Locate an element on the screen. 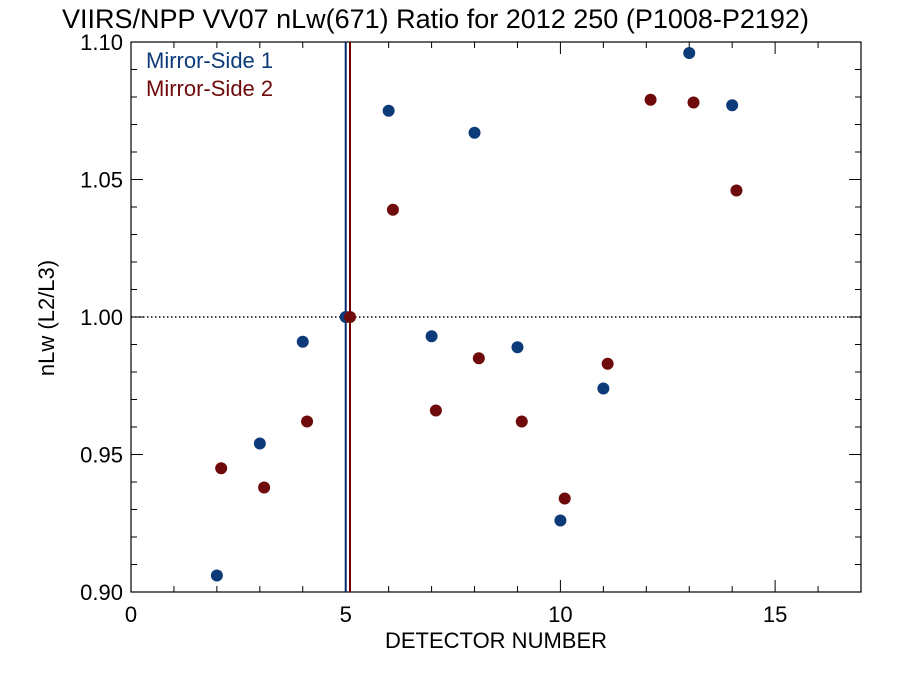 The width and height of the screenshot is (900, 675). legend-item-2: Mirror-Side 2 is located at coordinates (209, 88).